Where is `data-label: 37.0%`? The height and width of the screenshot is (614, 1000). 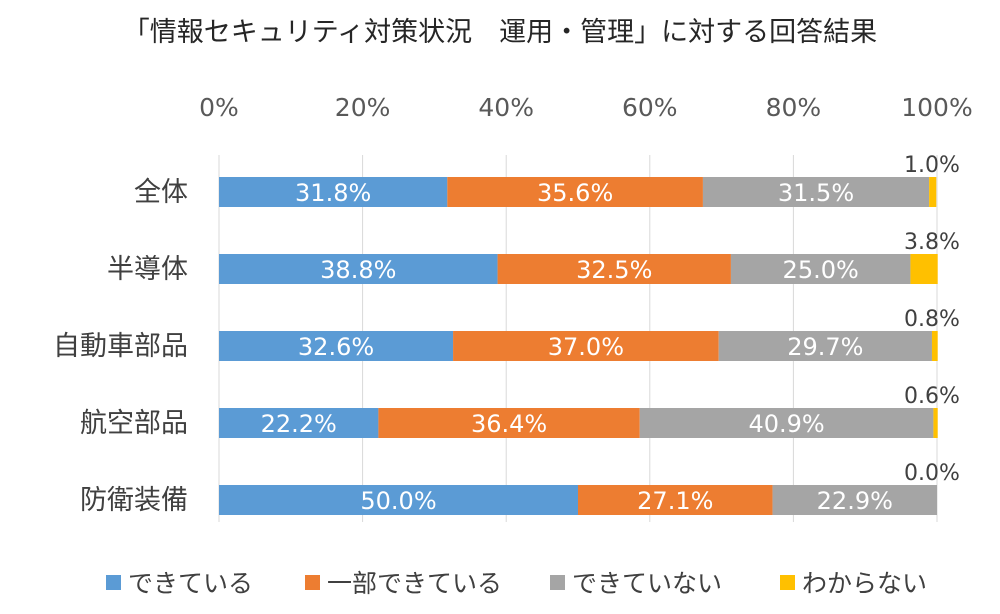 data-label: 37.0% is located at coordinates (586, 347).